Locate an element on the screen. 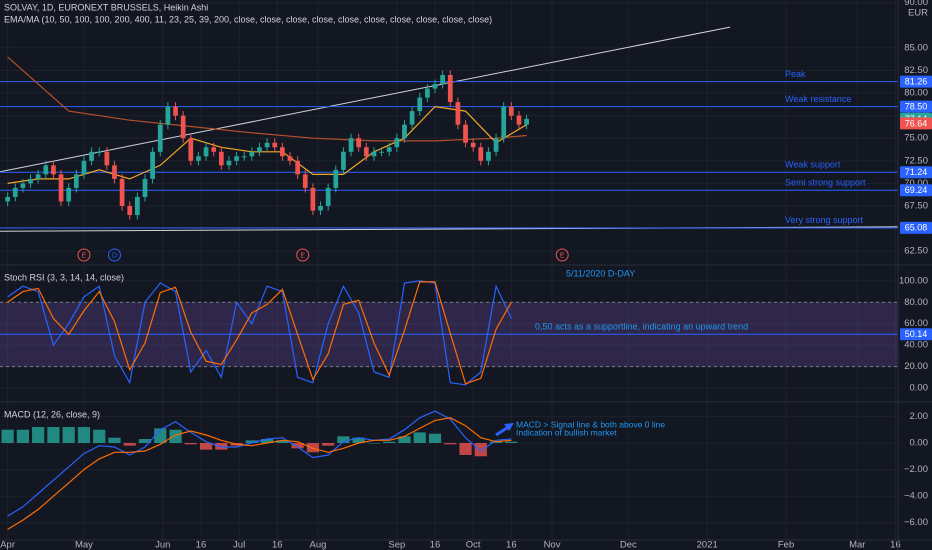  price-tag-label: 50.14 is located at coordinates (916, 334).